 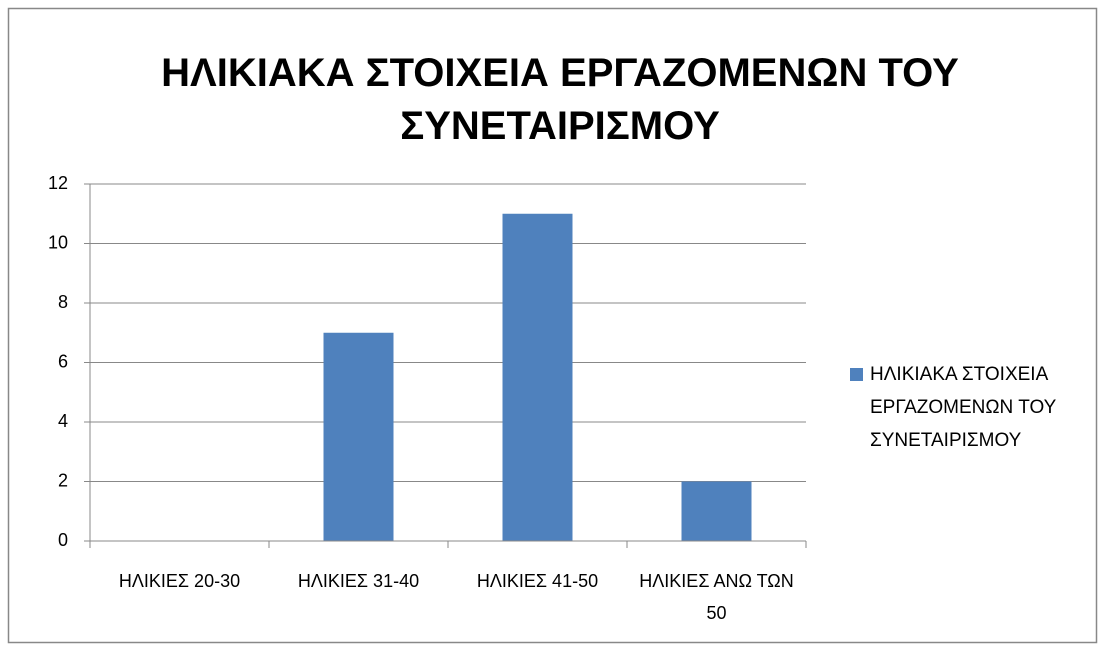 I want to click on legend-swatch, so click(x=856, y=374).